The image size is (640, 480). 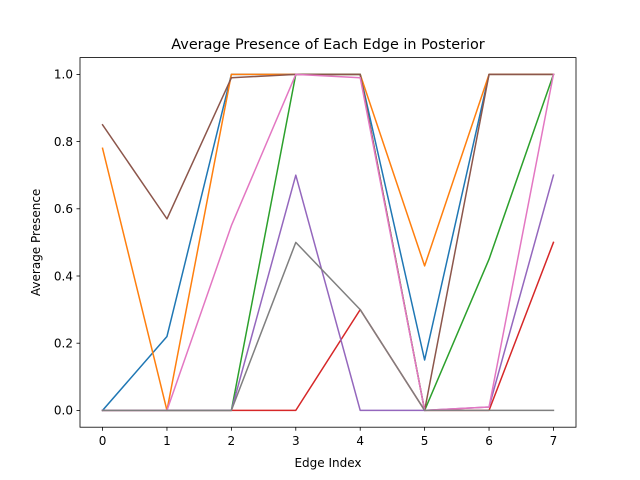 What do you see at coordinates (63, 344) in the screenshot?
I see `y-tick-label: 0.2` at bounding box center [63, 344].